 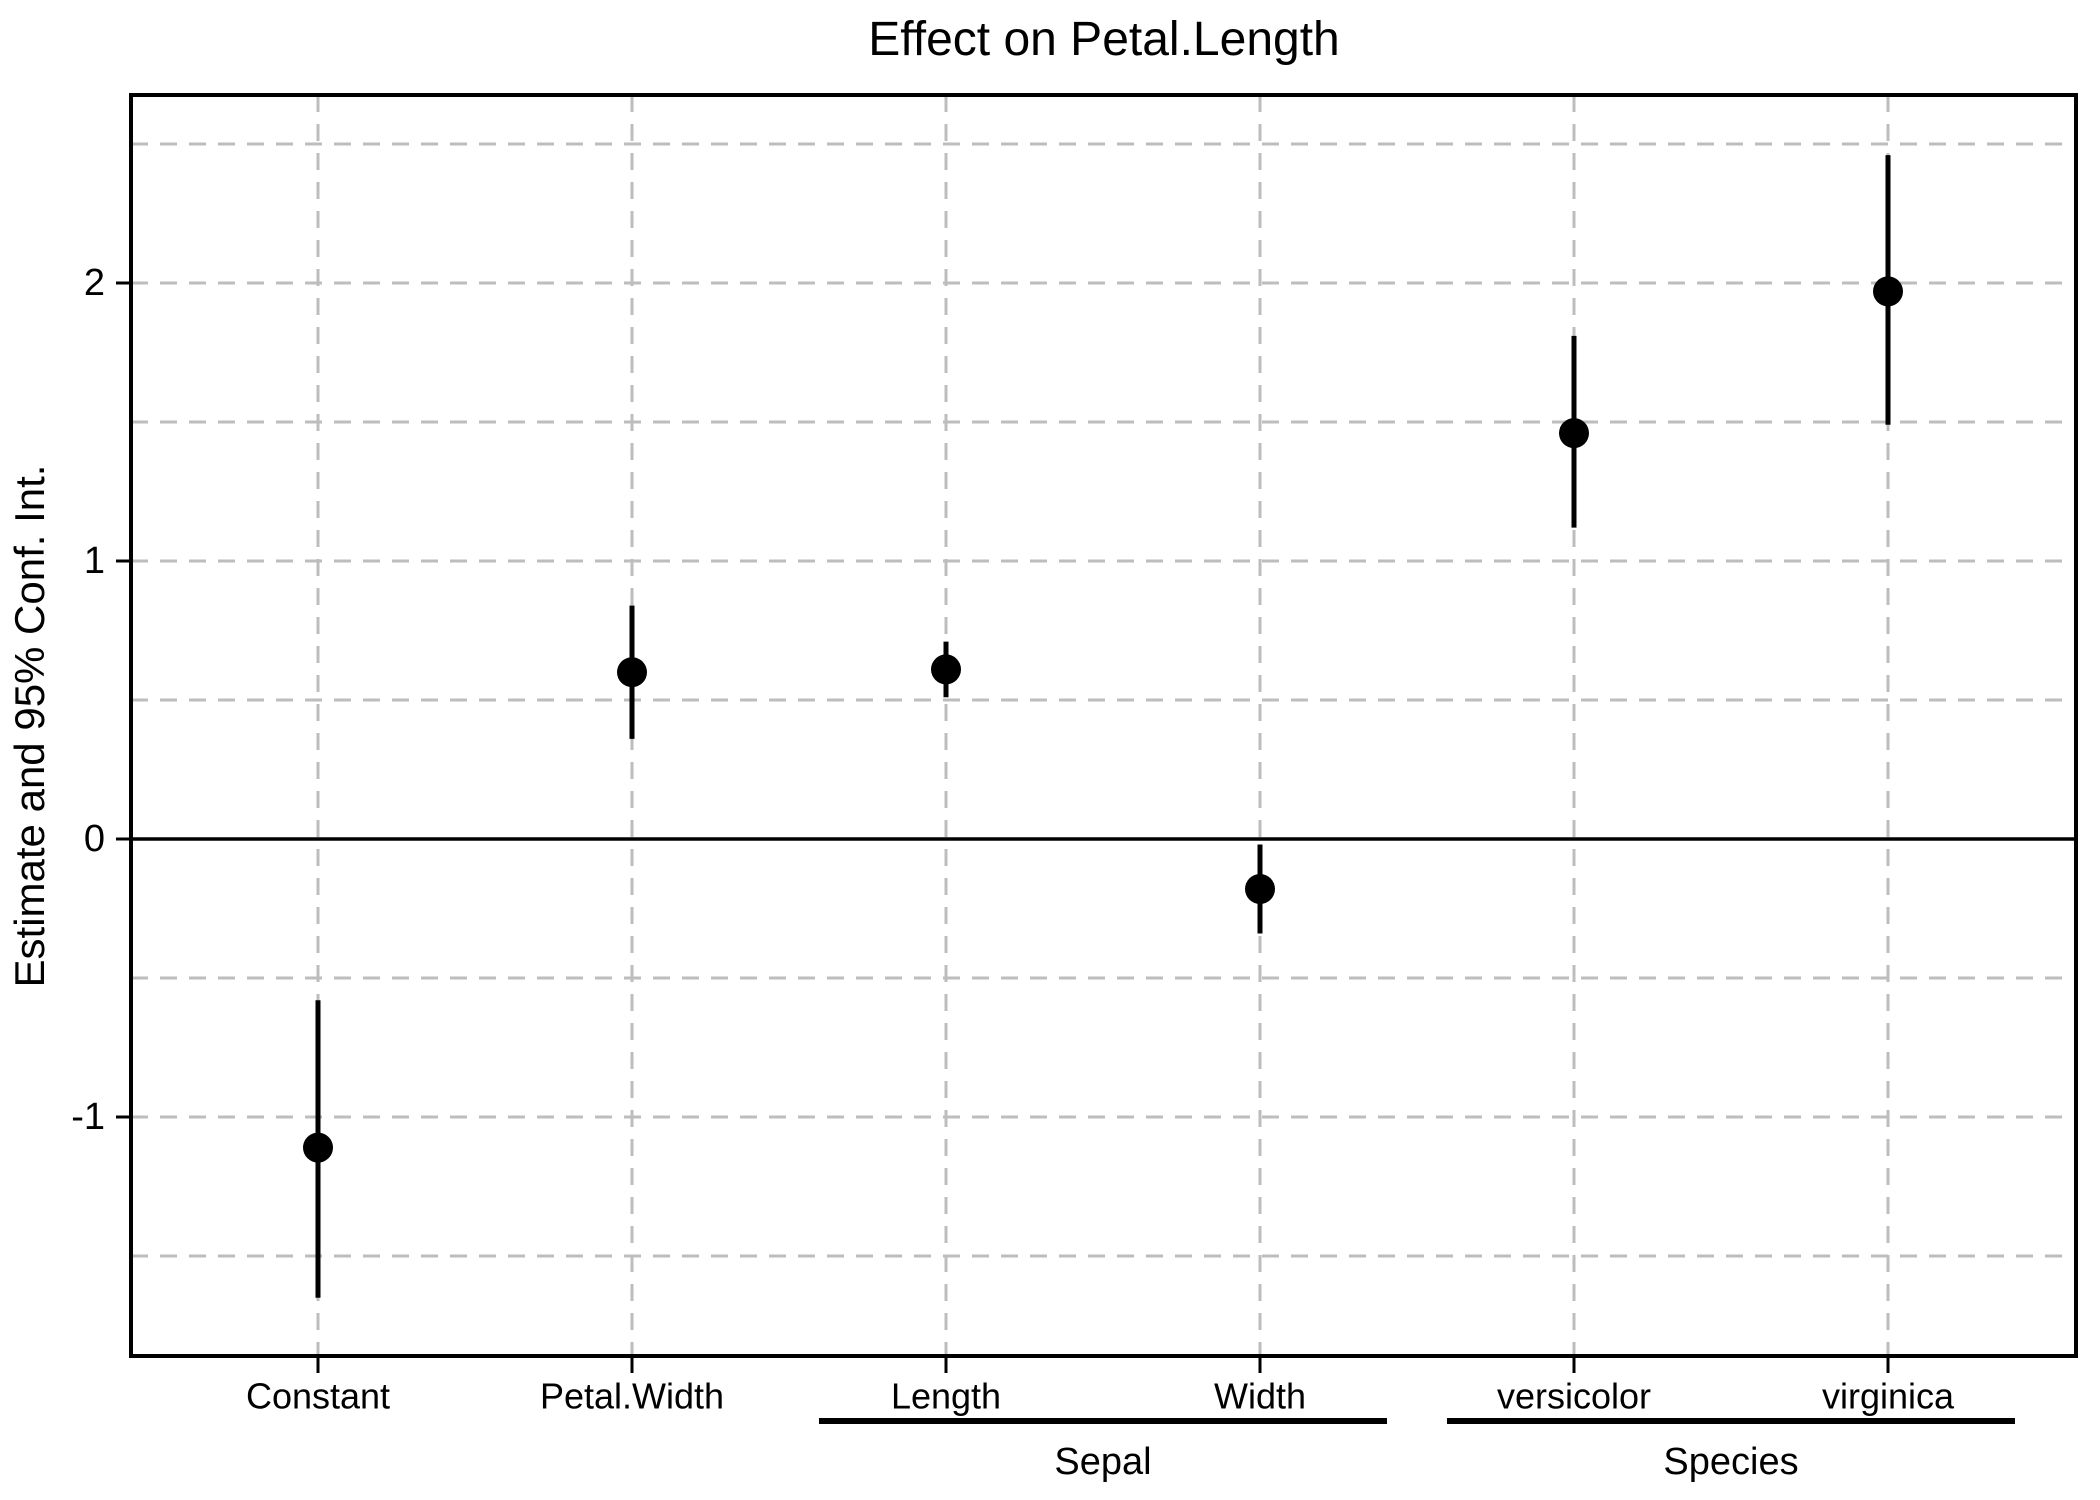 I want to click on x-tick-label-Petal.Width: Petal.Width, so click(x=632, y=1396).